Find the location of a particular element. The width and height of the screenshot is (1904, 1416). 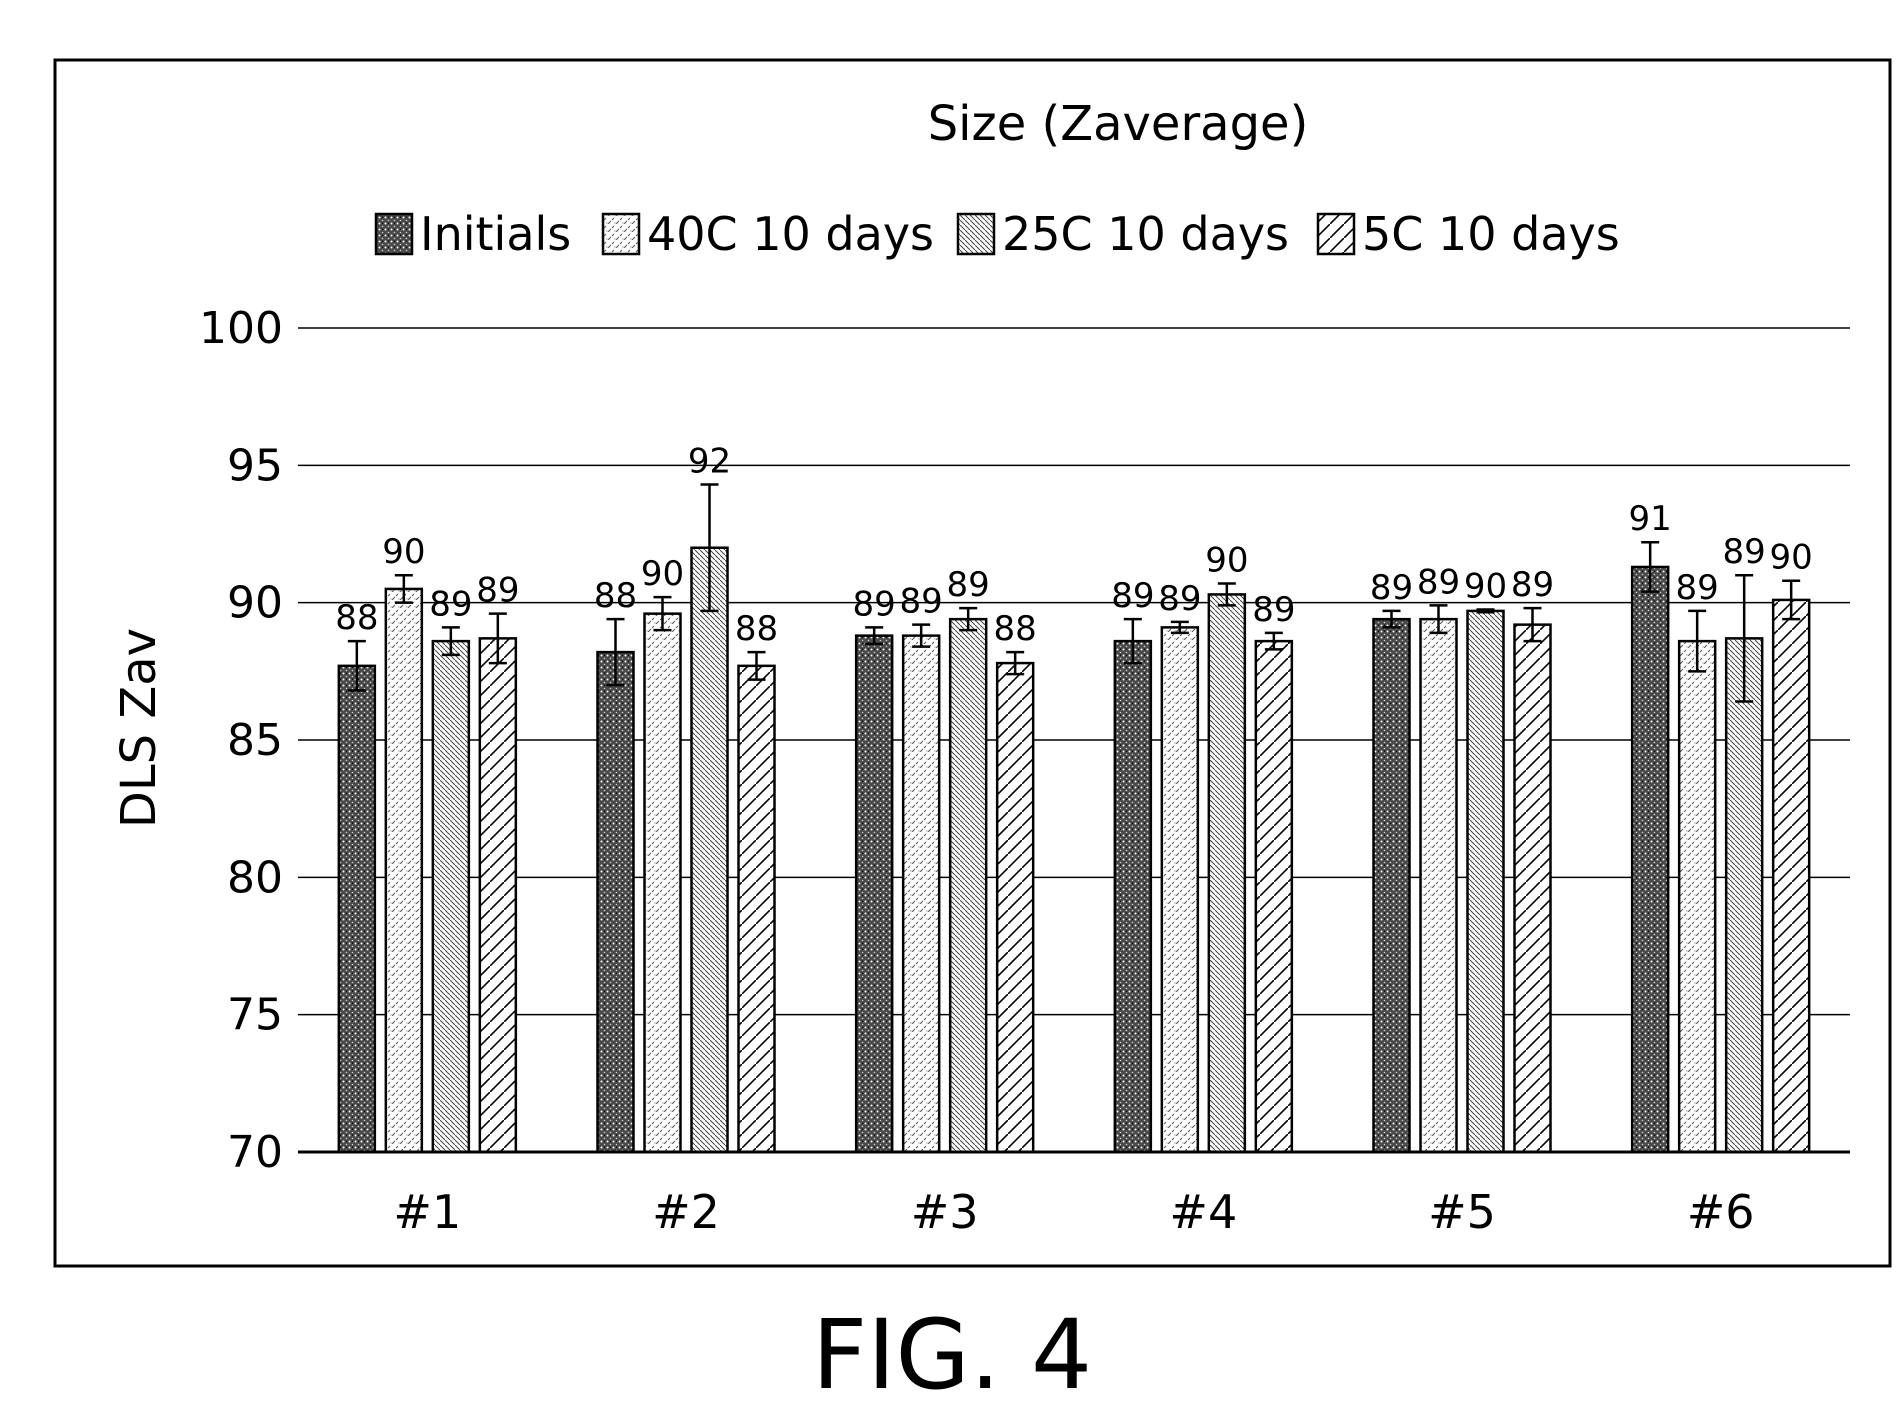

y-tick-label: 75 is located at coordinates (255, 1015).